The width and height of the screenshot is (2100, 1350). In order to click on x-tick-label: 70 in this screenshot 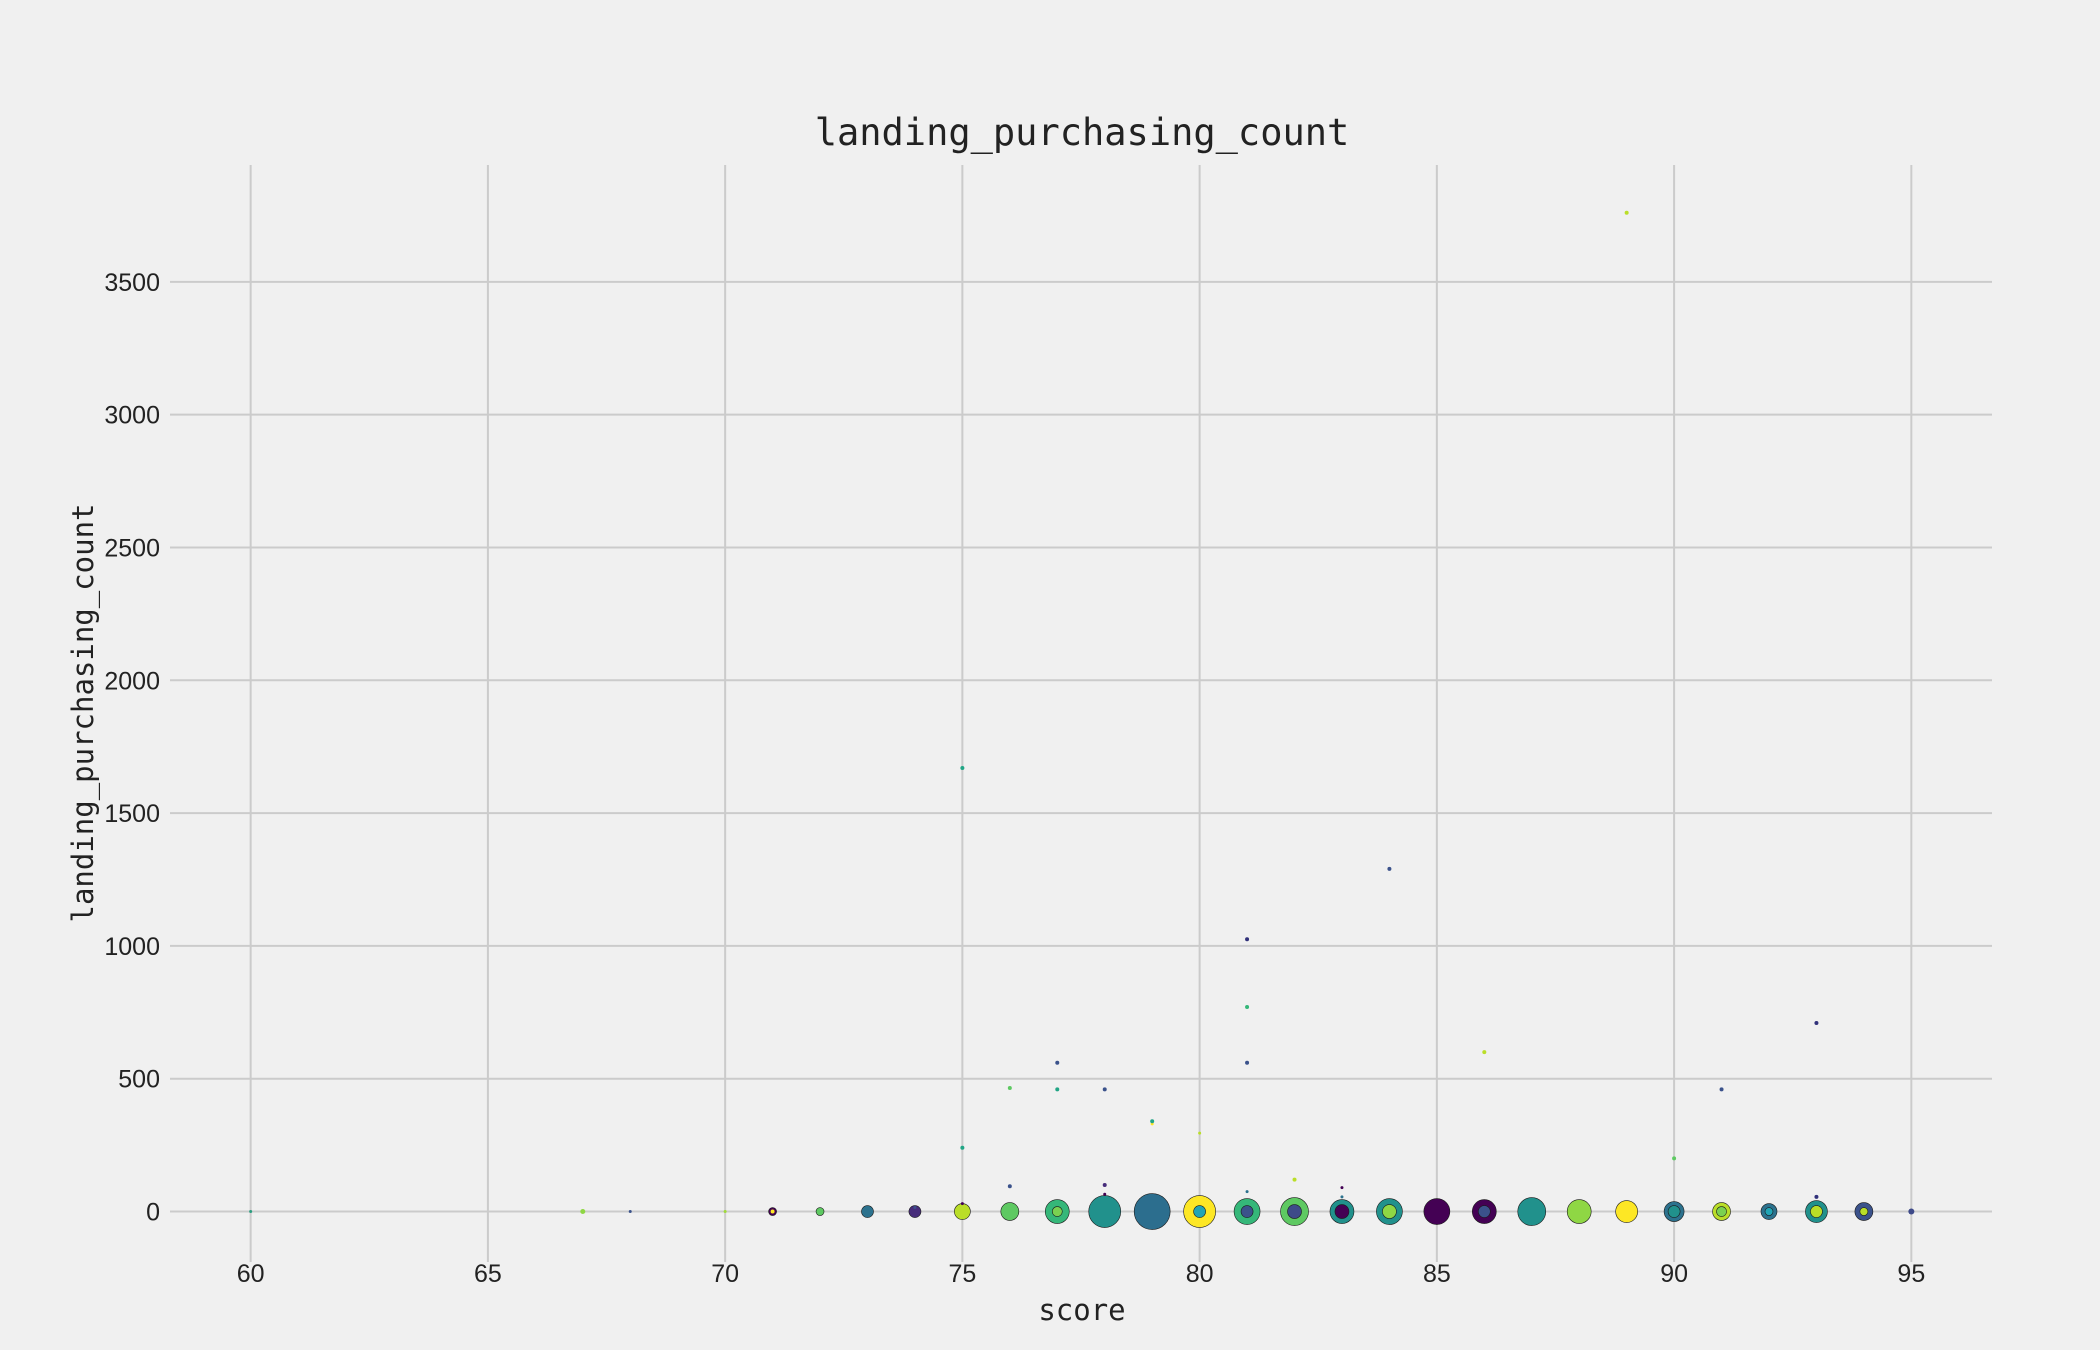, I will do `click(725, 1274)`.